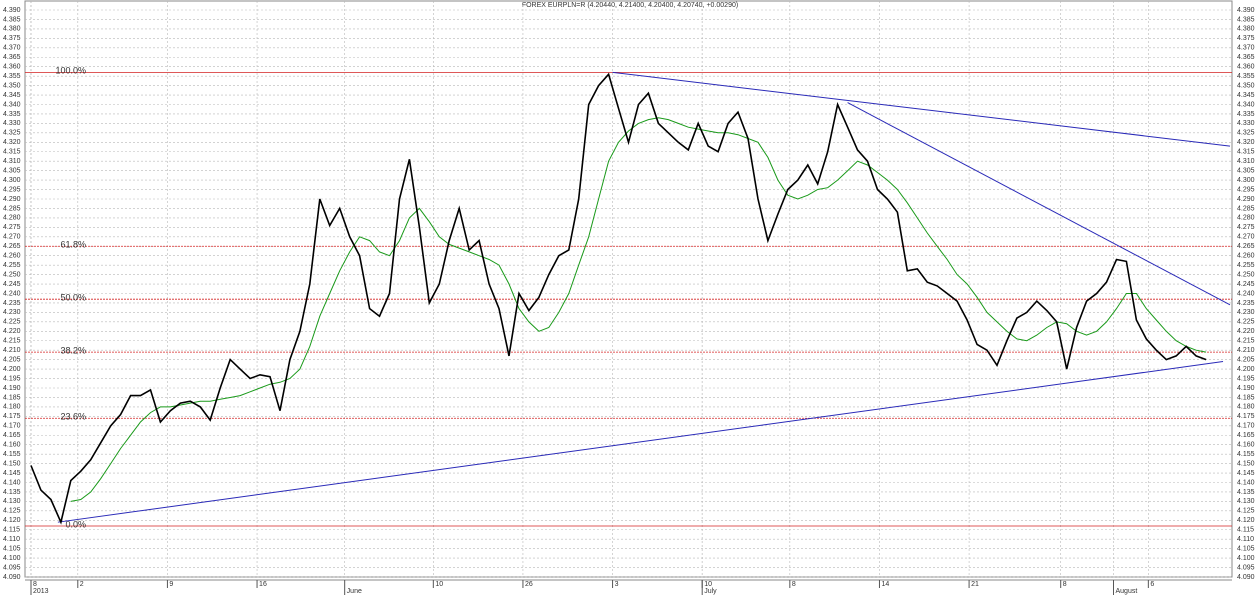 This screenshot has width=1260, height=595. Describe the element at coordinates (12, 435) in the screenshot. I see `y-tick-label: 4.165` at that location.